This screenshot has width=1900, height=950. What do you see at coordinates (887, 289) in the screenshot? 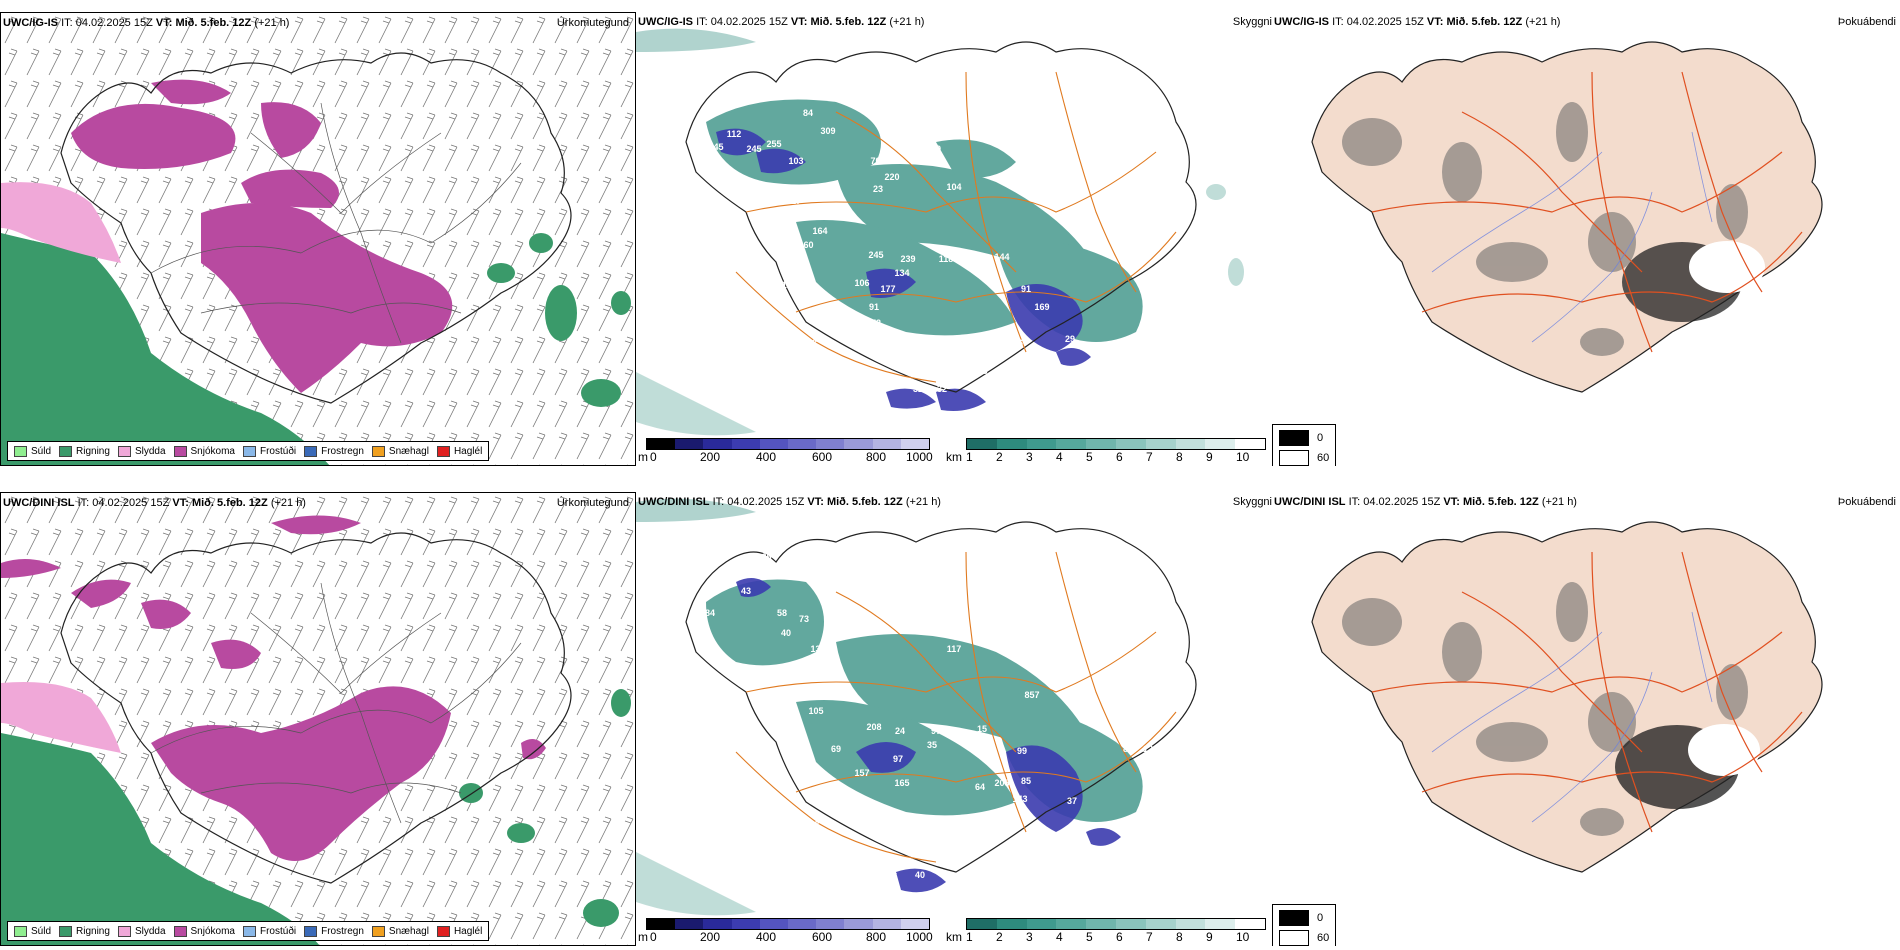
I see `cloud-label: 177` at bounding box center [887, 289].